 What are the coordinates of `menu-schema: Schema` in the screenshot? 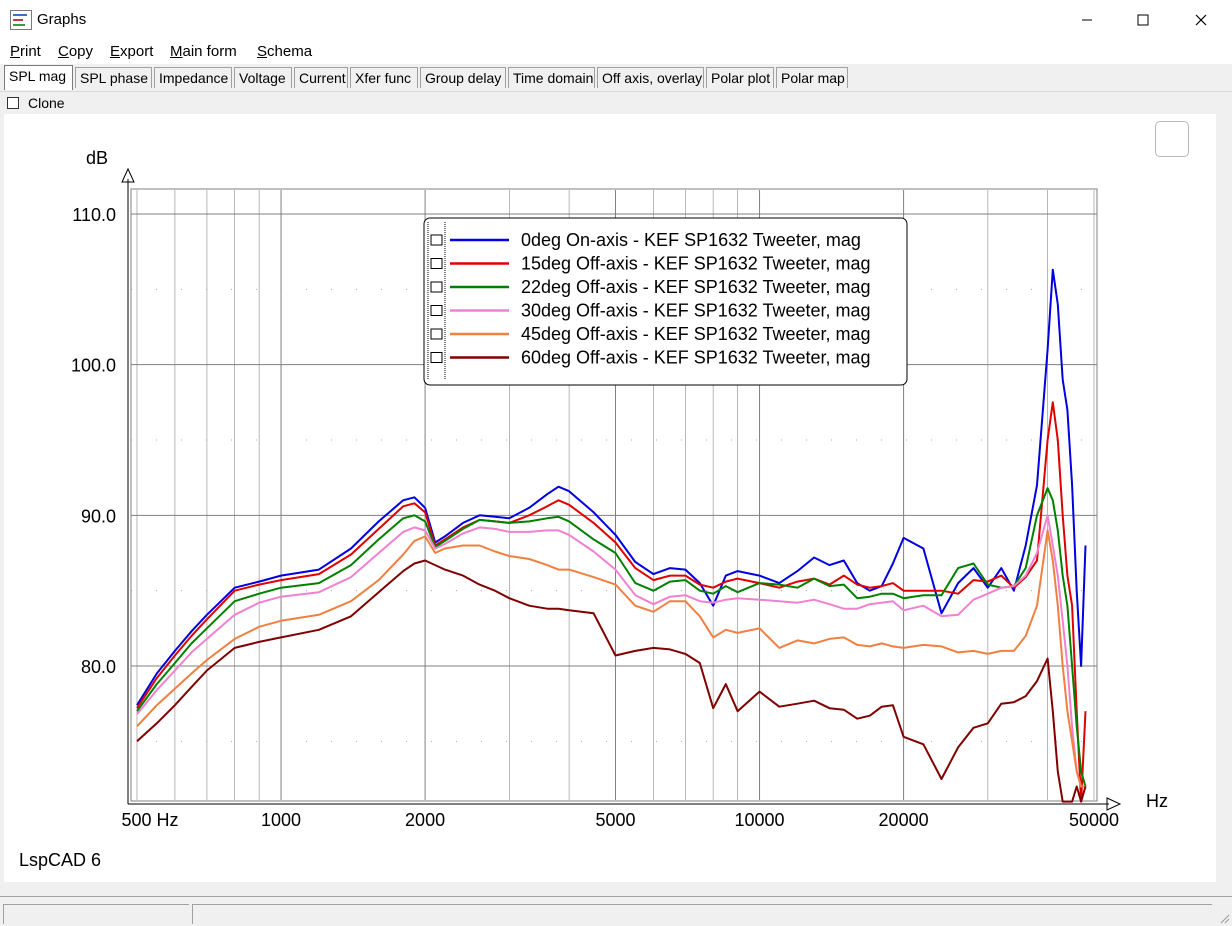 It's located at (285, 51).